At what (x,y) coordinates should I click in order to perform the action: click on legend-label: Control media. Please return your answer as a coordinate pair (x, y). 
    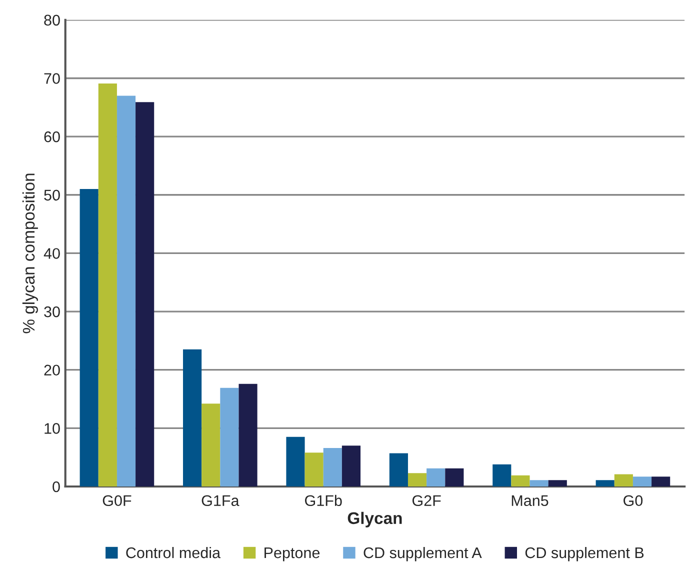
    Looking at the image, I should click on (173, 552).